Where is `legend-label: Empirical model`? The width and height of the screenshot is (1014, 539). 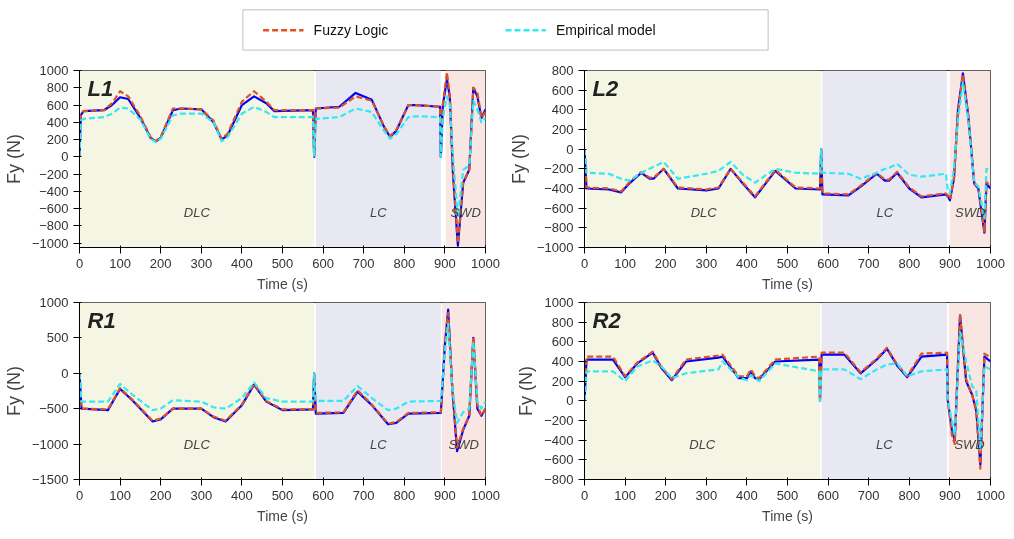 legend-label: Empirical model is located at coordinates (606, 30).